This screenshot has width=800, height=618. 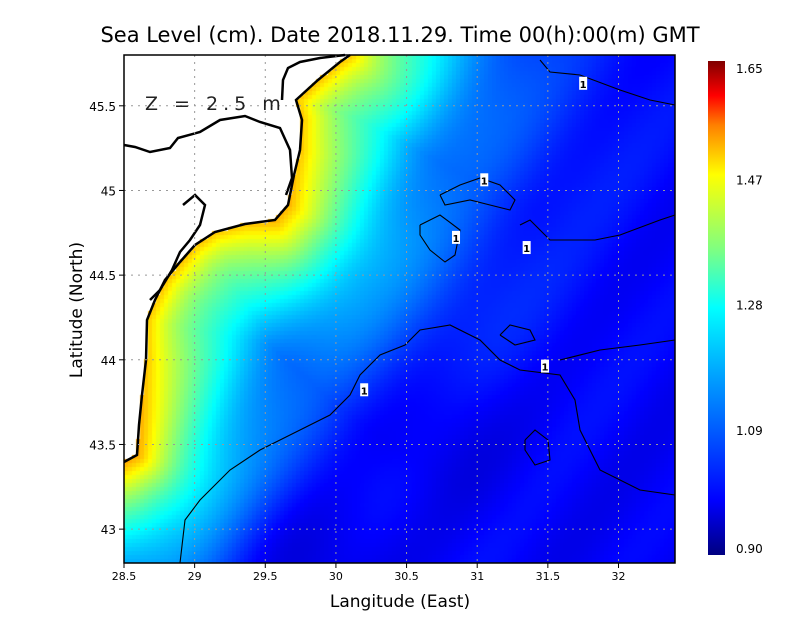 I want to click on y-tick-label: 43, so click(x=108, y=530).